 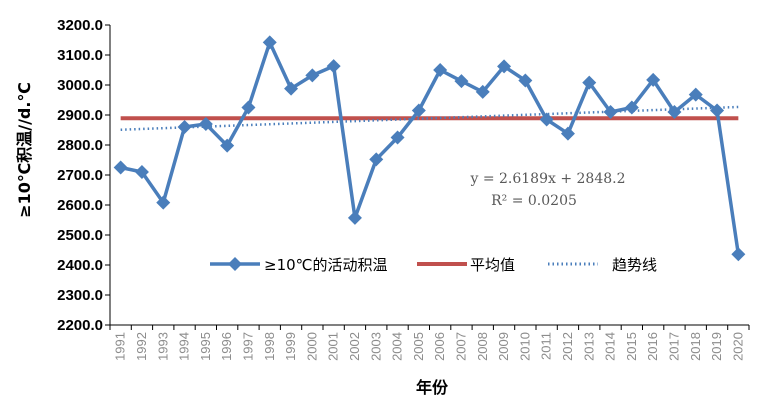 What do you see at coordinates (375, 346) in the screenshot?
I see `x-tick-label: 2003` at bounding box center [375, 346].